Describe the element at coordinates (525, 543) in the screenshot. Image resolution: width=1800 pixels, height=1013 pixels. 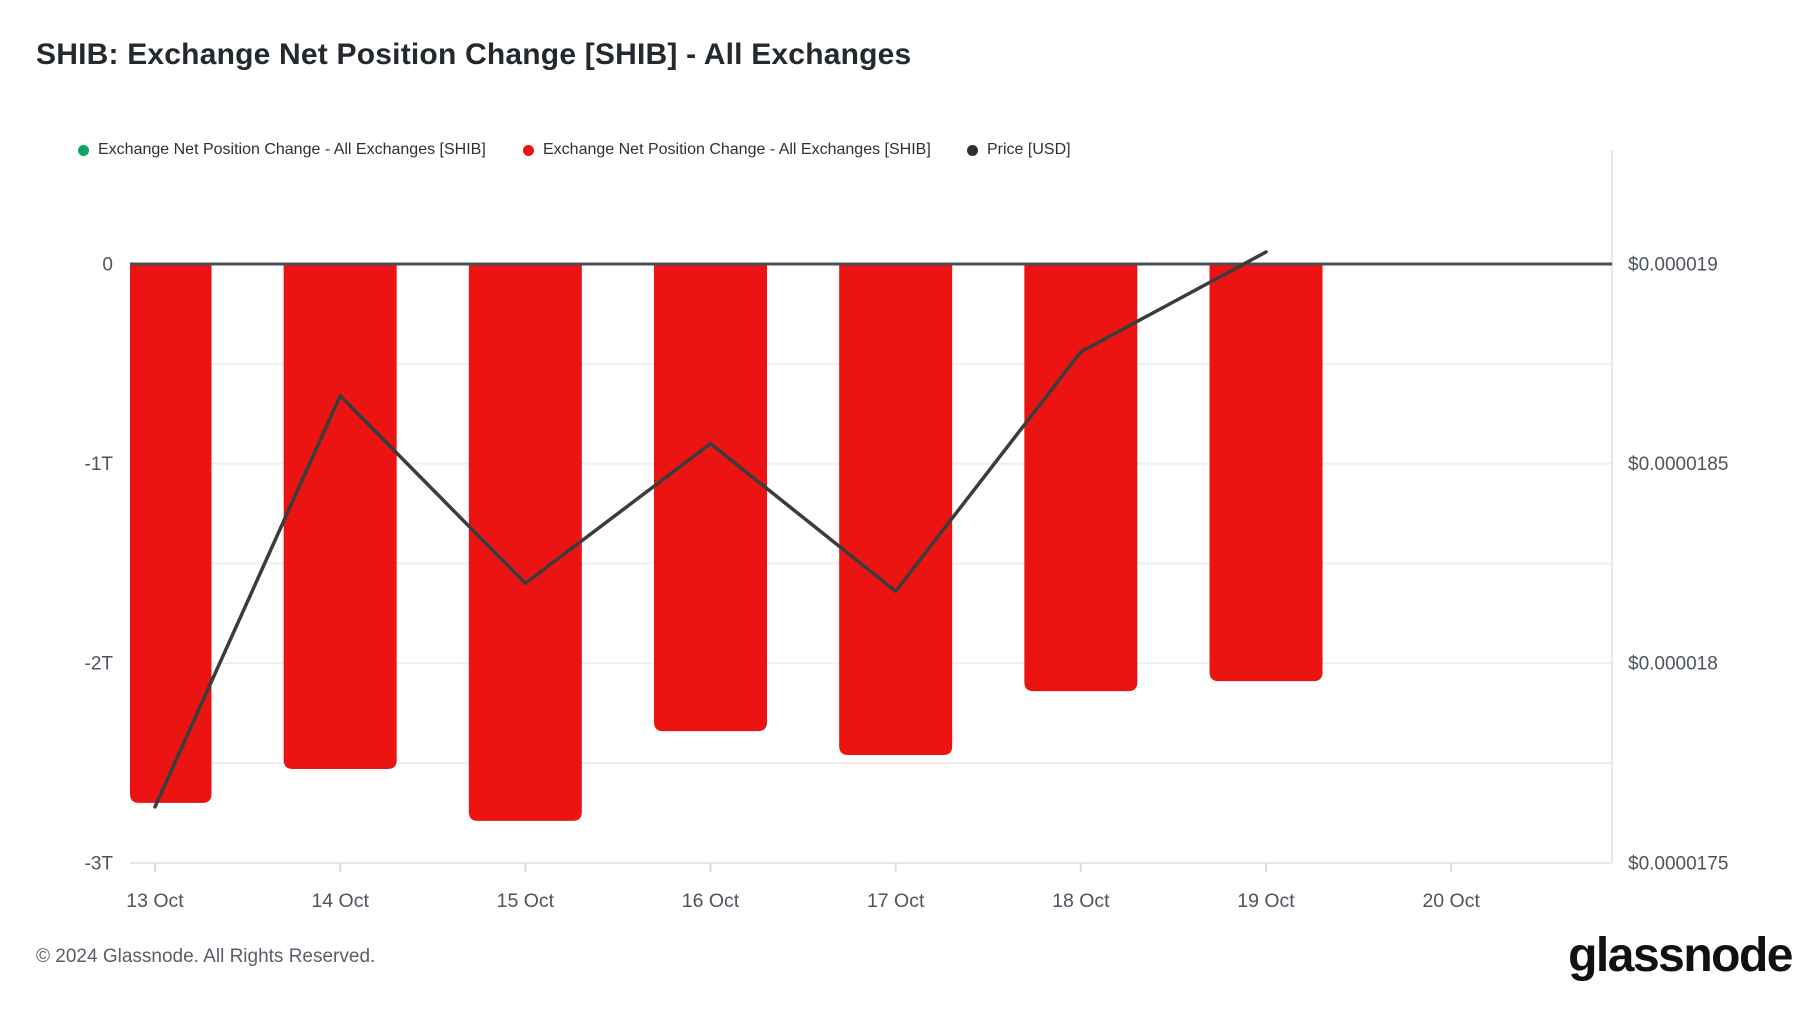
I see `bar-15-oct` at that location.